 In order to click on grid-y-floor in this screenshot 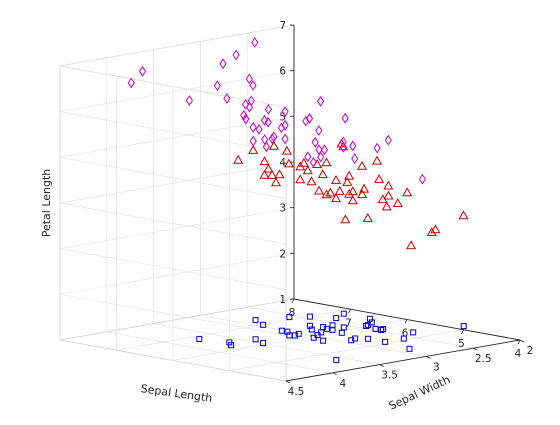, I will do `click(219, 352)`.